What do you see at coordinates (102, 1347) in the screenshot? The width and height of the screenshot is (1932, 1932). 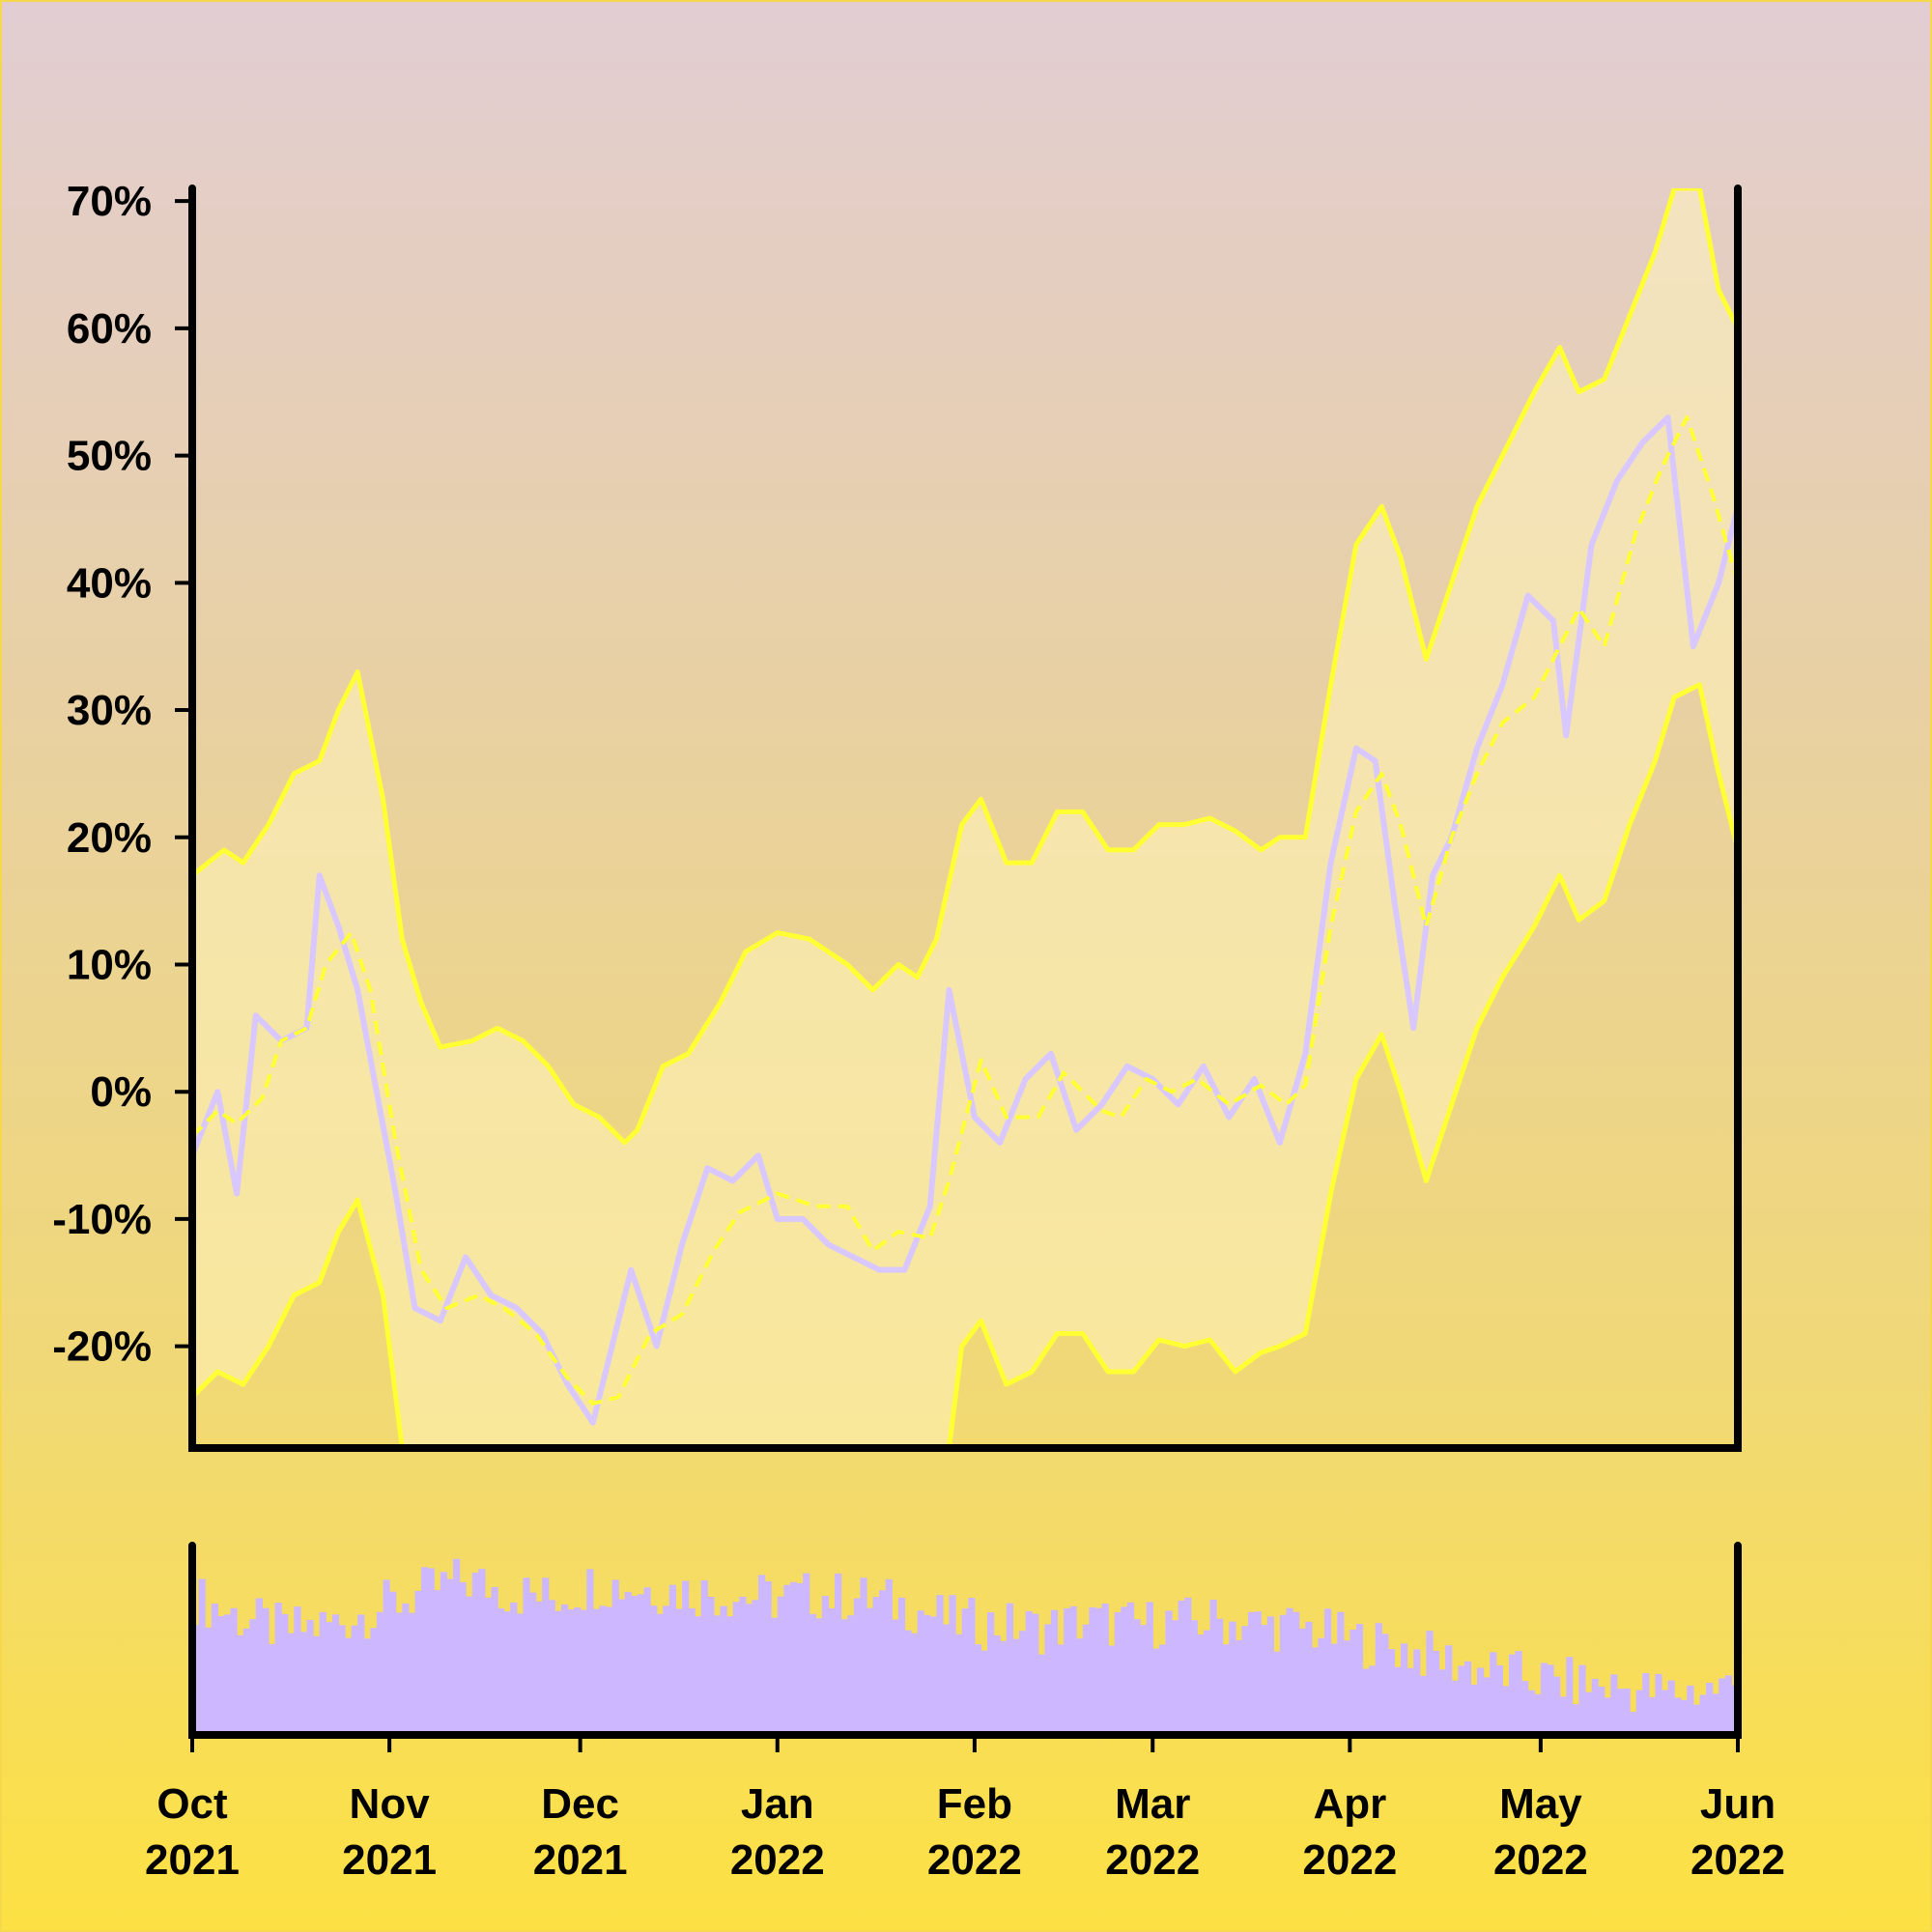 I see `y-tick-label: -20%` at bounding box center [102, 1347].